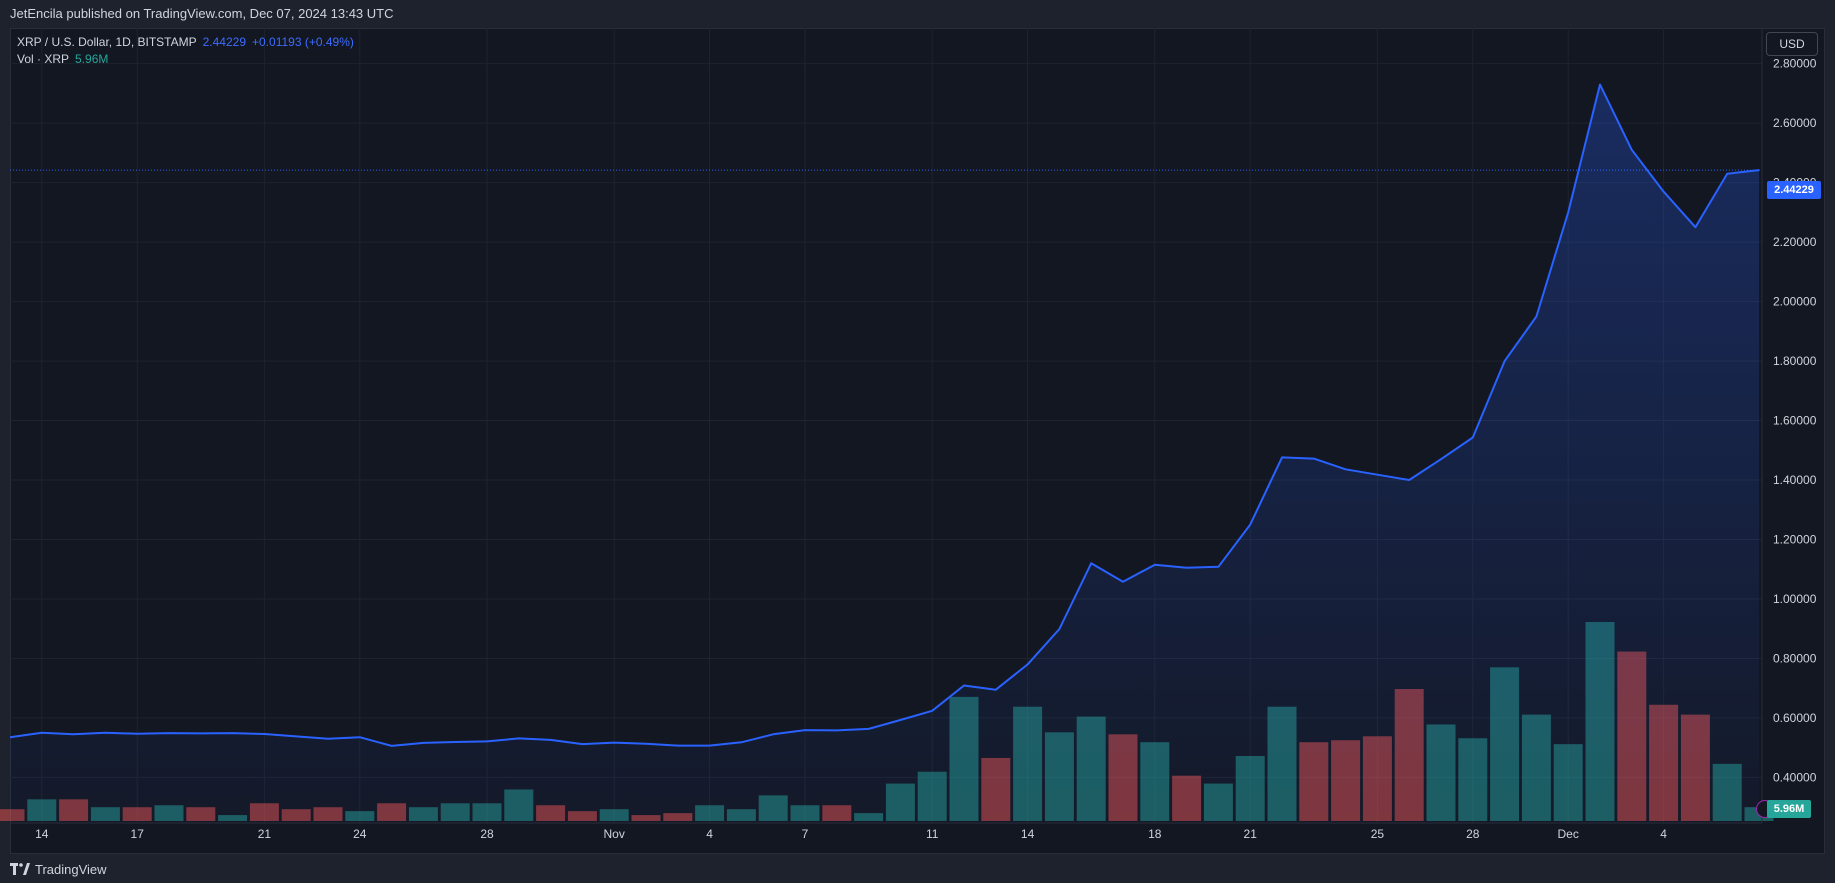  What do you see at coordinates (1795, 777) in the screenshot?
I see `y-tick-label: 0.40000` at bounding box center [1795, 777].